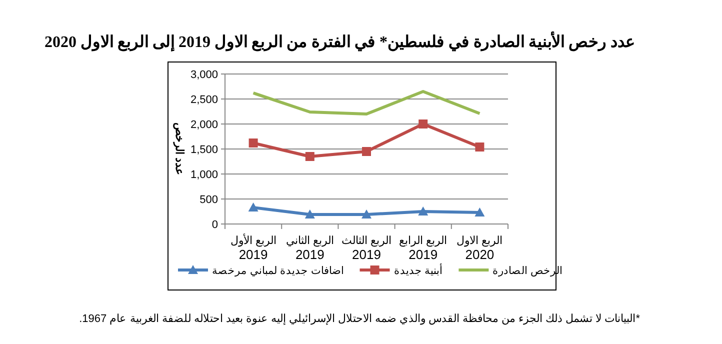 This screenshot has width=722, height=344. What do you see at coordinates (204, 175) in the screenshot?
I see `y-tick-label: 1,000` at bounding box center [204, 175].